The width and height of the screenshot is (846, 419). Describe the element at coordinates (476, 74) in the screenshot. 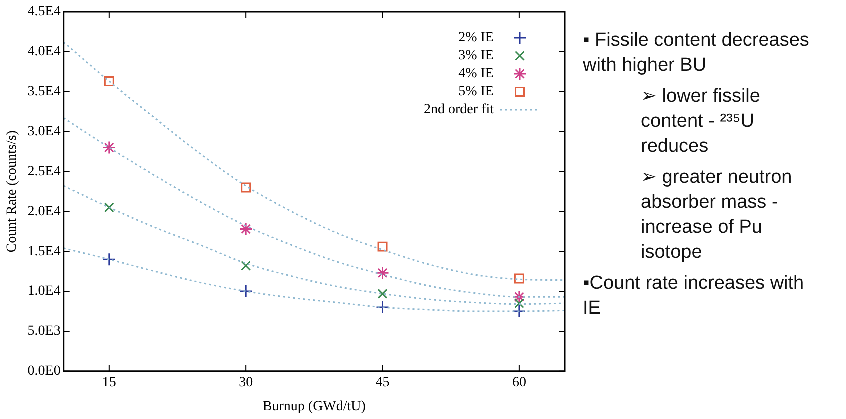

I see `legend-label: 4% IE` at that location.